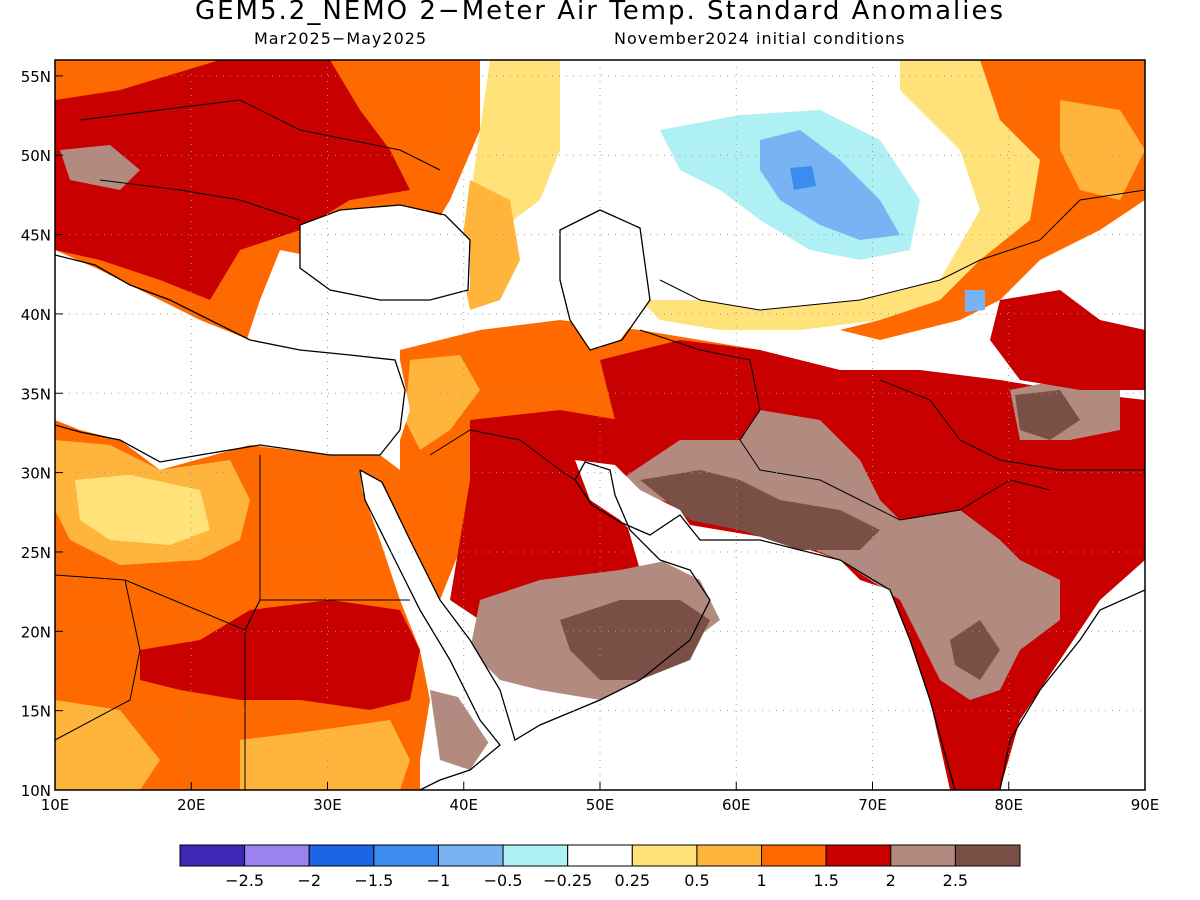 The image size is (1200, 900). What do you see at coordinates (36, 236) in the screenshot?
I see `y-tick-label: 45N` at bounding box center [36, 236].